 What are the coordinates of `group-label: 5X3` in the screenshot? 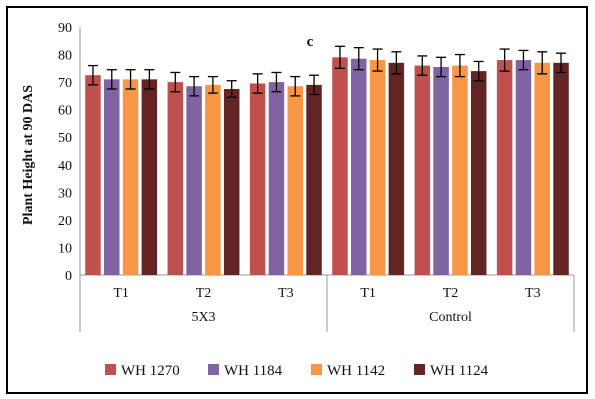 It's located at (203, 317).